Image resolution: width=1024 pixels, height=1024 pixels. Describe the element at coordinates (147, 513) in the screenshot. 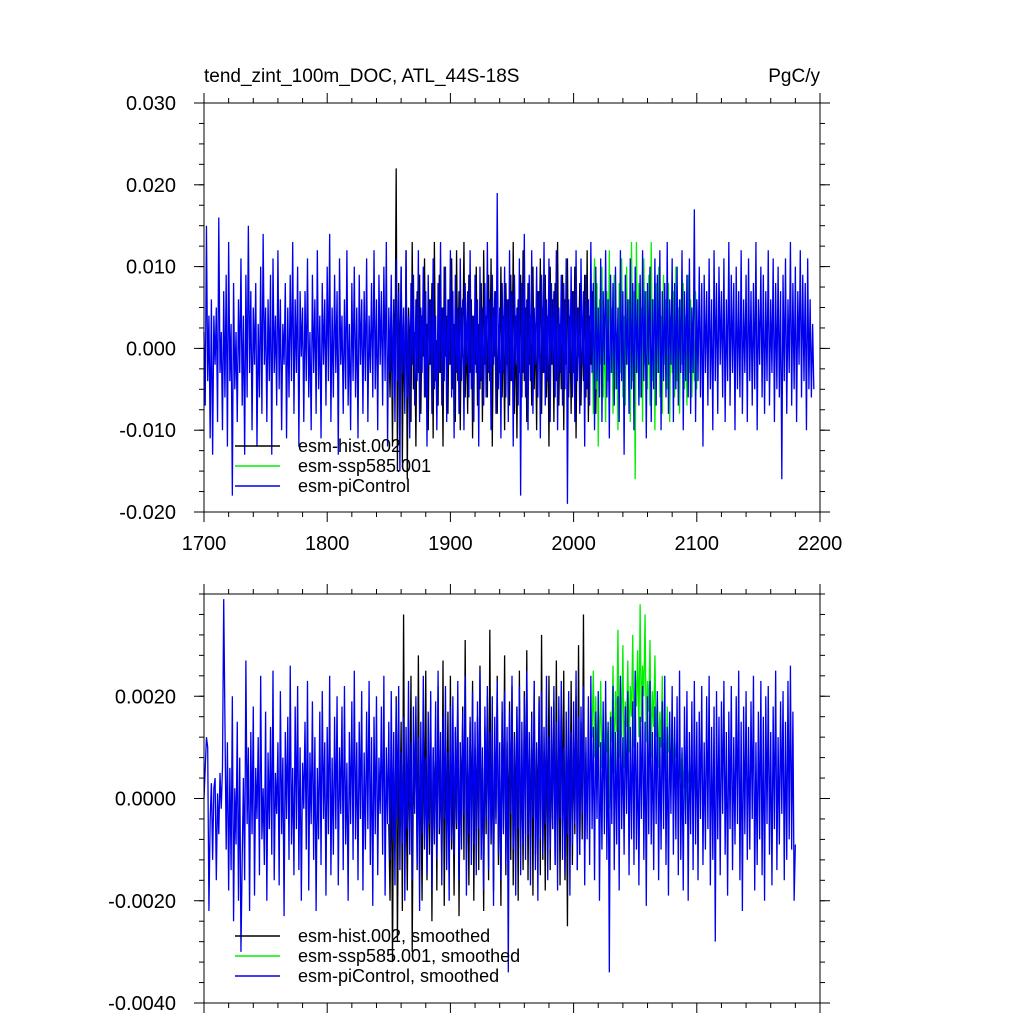

I see `y-tick-label: -0.020` at that location.